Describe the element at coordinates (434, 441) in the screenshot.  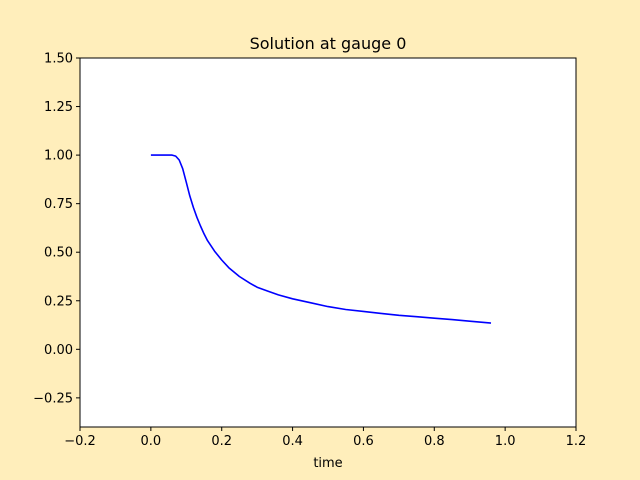
I see `x-tick-label: 0.8` at that location.